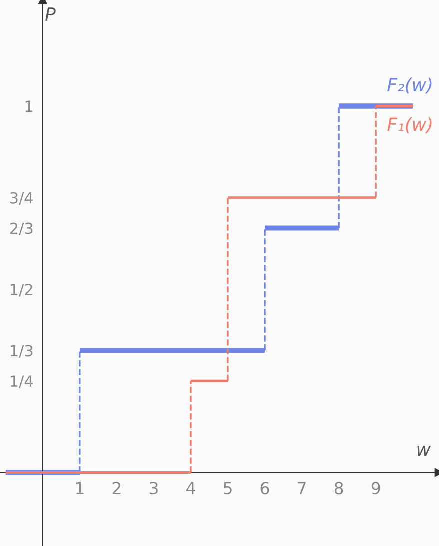 The height and width of the screenshot is (546, 439). What do you see at coordinates (265, 488) in the screenshot?
I see `x-tick-label: 6` at bounding box center [265, 488].